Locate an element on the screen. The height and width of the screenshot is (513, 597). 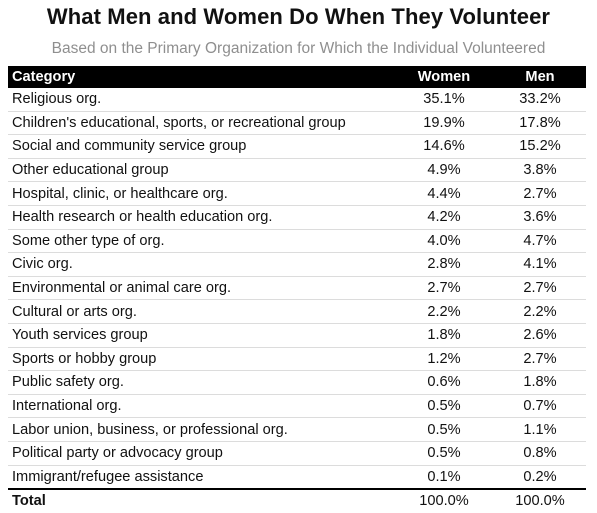
row-women-value: 14.6% is located at coordinates (444, 146).